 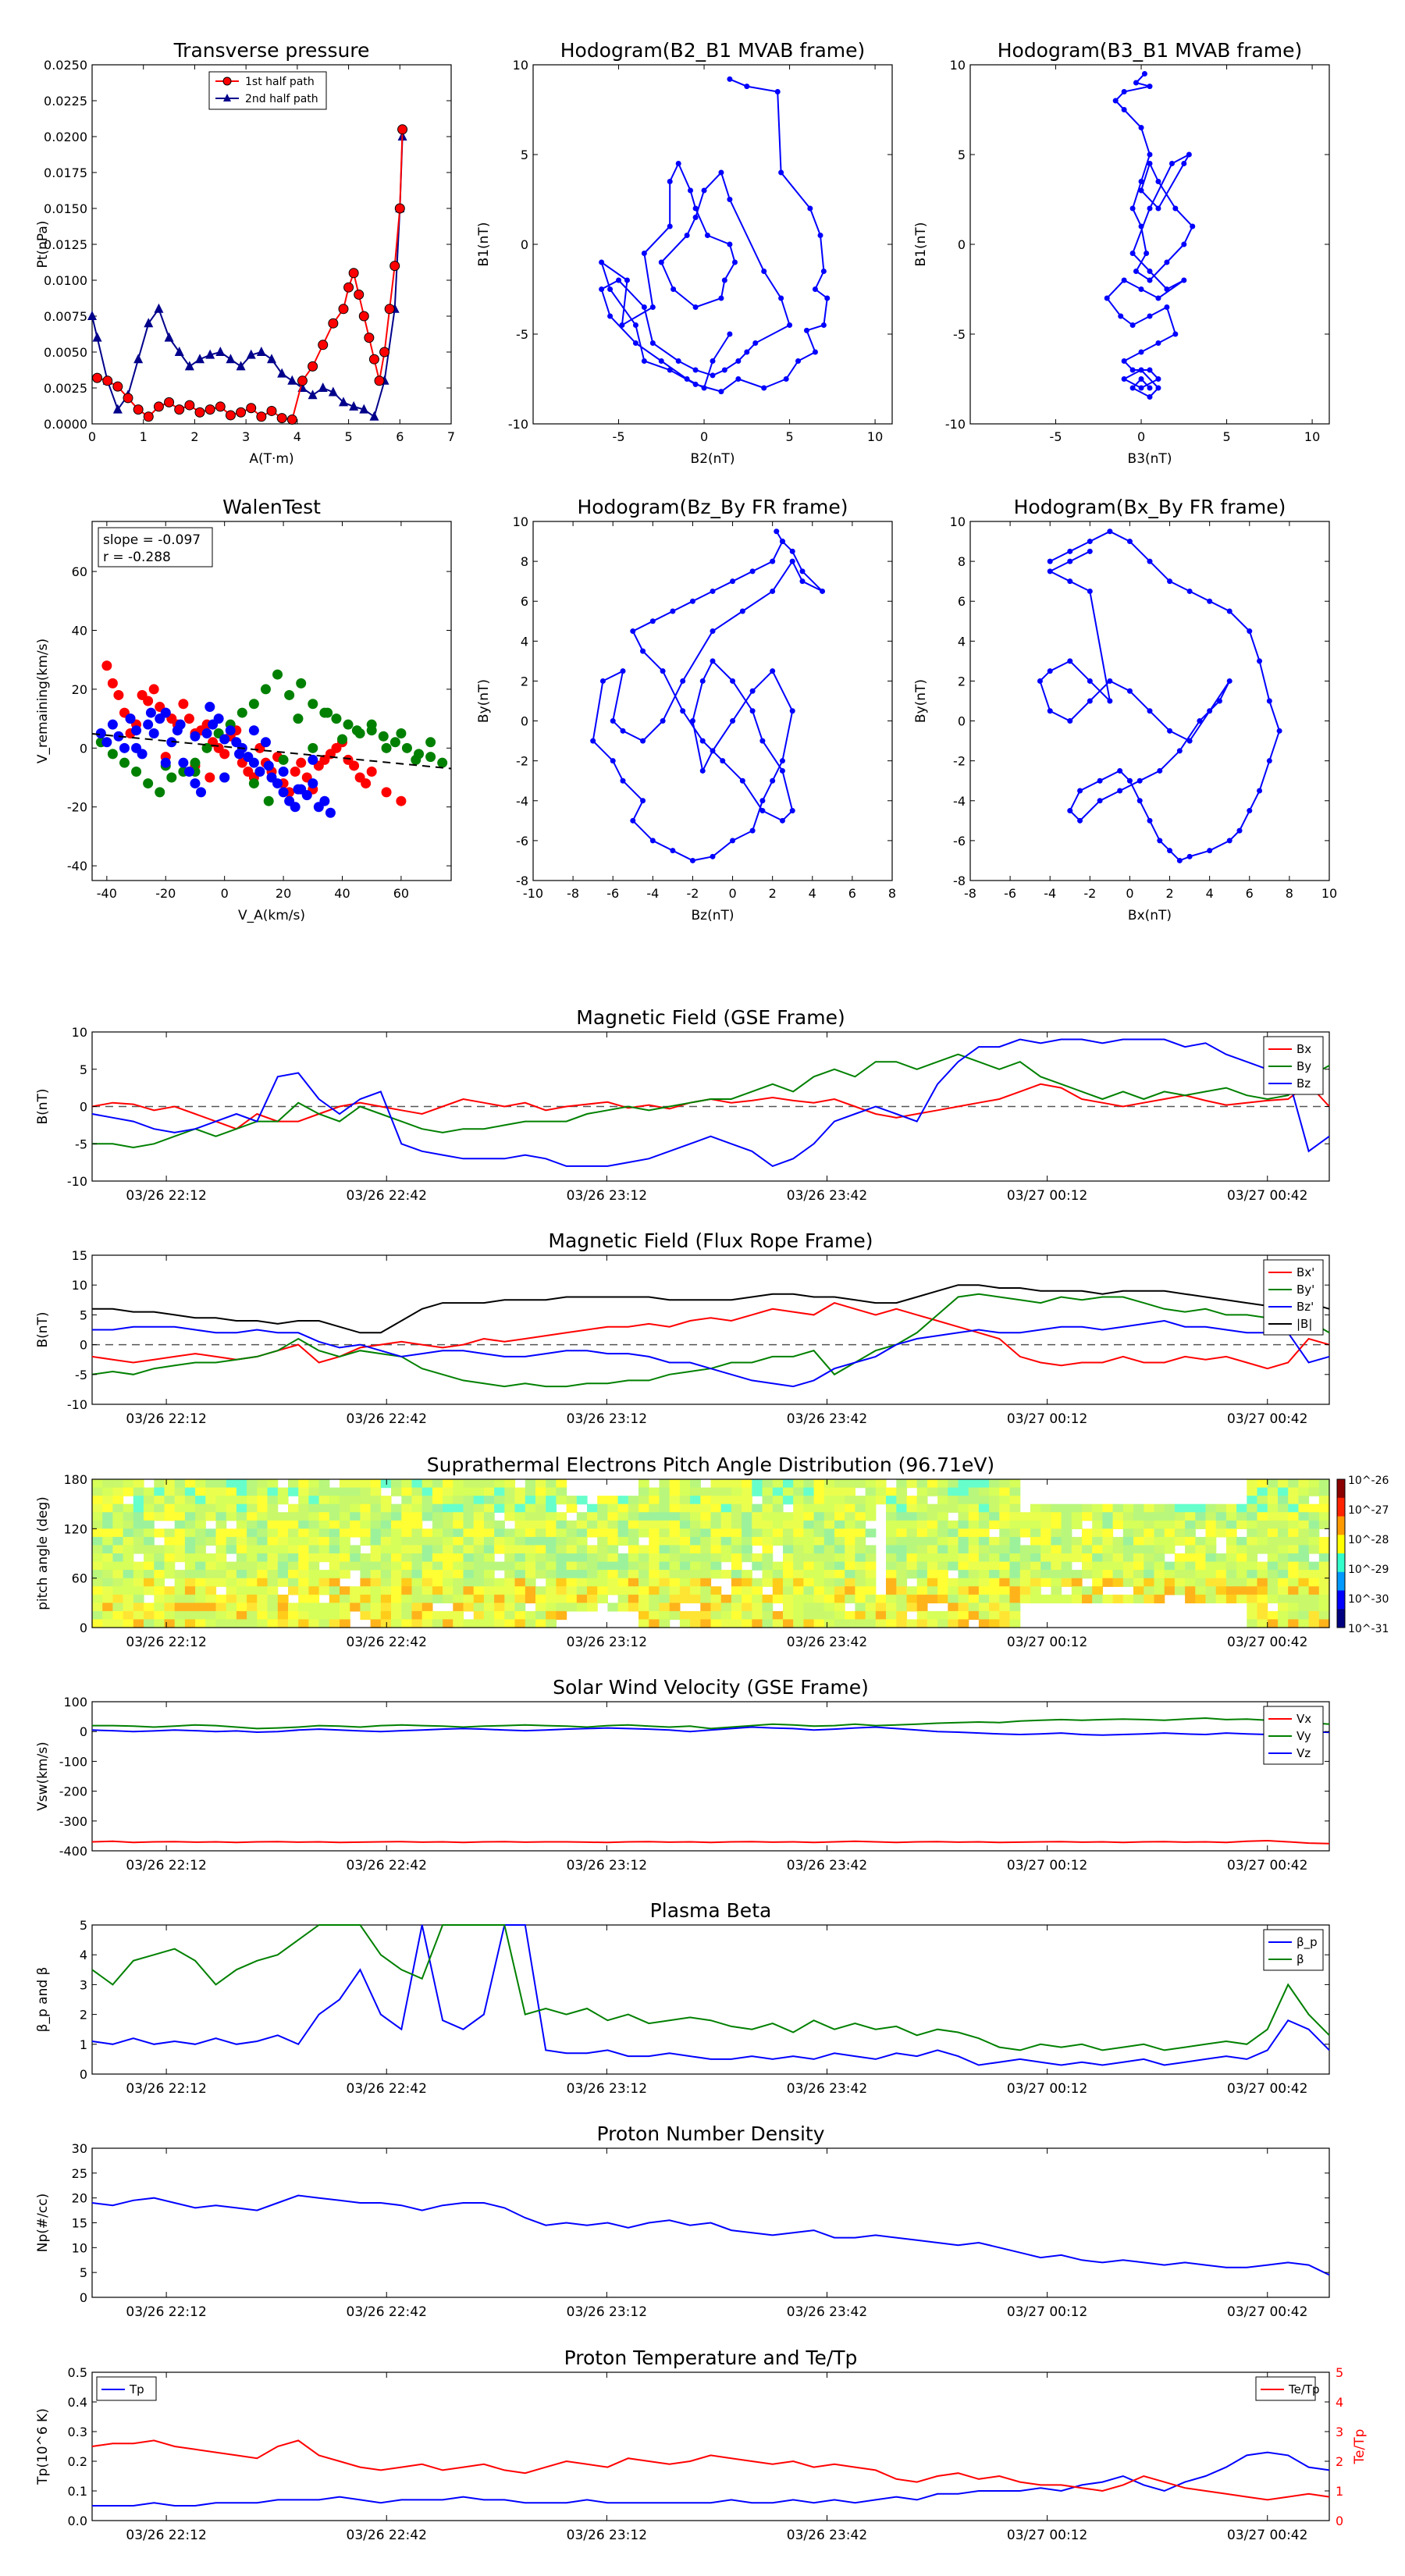 What do you see at coordinates (484, 245) in the screenshot?
I see `y-axis-label: B1(nT)` at bounding box center [484, 245].